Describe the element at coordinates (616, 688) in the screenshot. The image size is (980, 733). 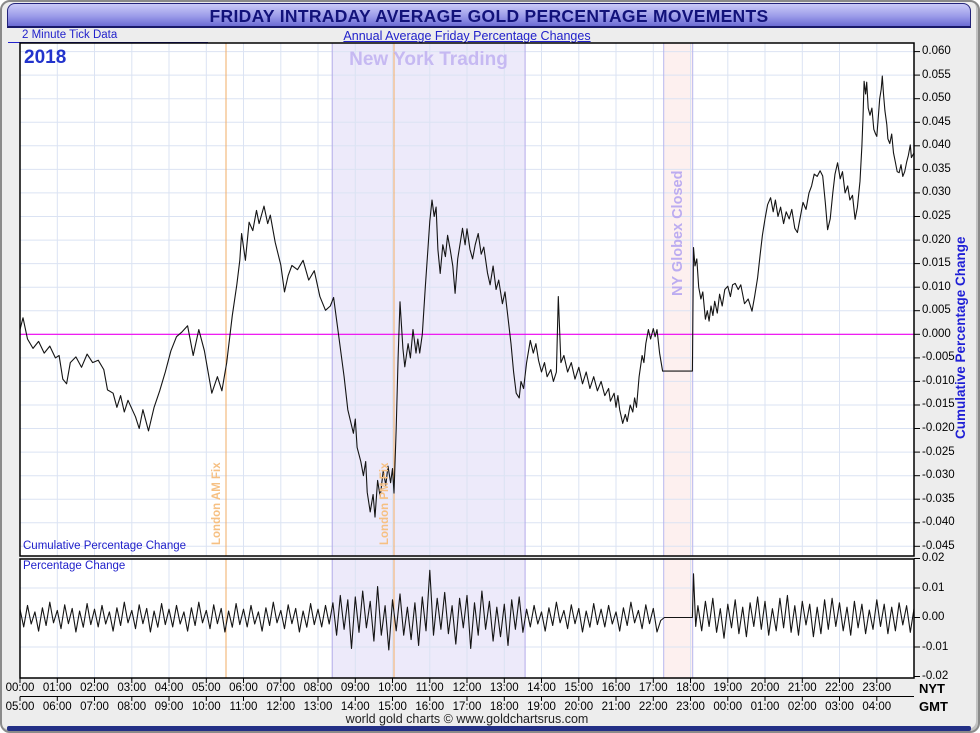
I see `x-tick-label-nyt: 16:00` at that location.